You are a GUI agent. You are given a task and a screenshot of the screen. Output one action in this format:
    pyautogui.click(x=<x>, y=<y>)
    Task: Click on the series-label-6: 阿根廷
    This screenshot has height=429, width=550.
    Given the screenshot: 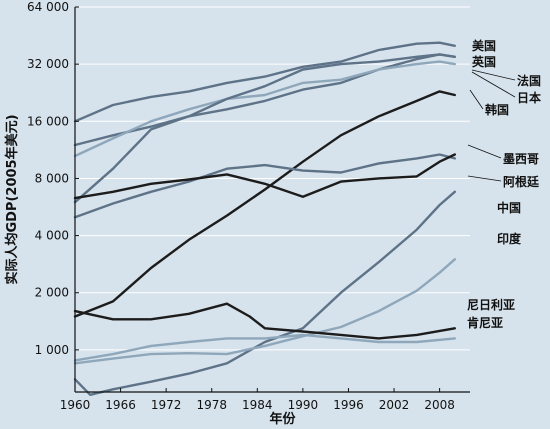 What is the action you would take?
    pyautogui.click(x=521, y=181)
    